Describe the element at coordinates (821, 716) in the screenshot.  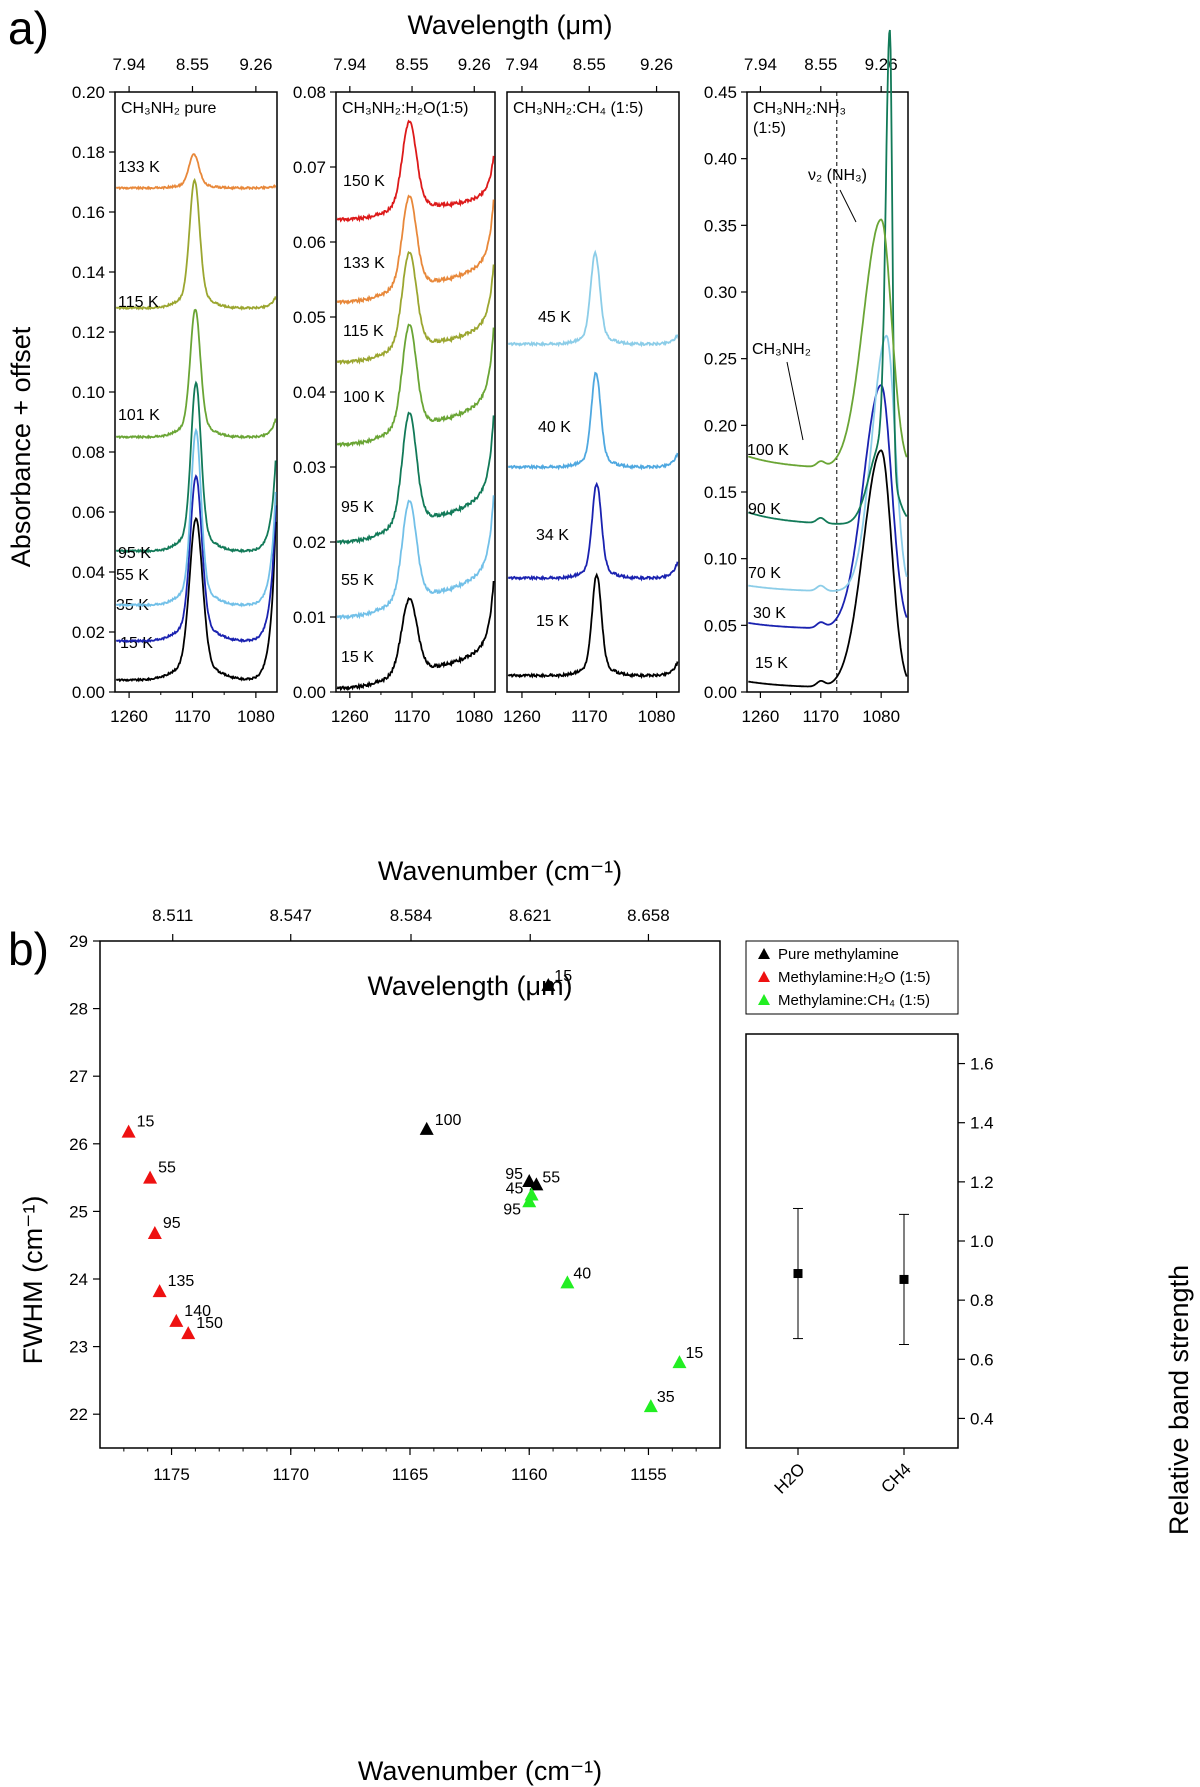
I see `a4-xtick-label: 1170` at that location.